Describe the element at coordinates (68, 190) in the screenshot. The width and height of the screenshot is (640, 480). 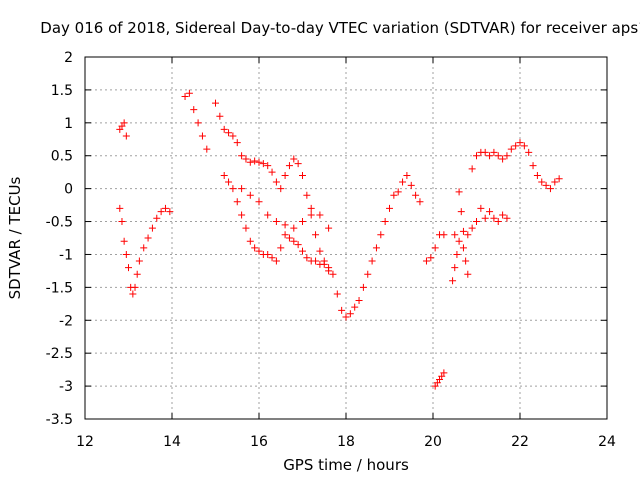
I see `y-tick-label: 0` at that location.